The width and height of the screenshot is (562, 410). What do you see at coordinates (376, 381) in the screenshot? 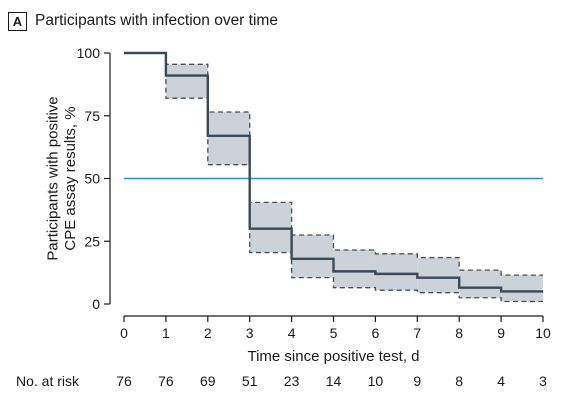
I see `risk-count: 10` at bounding box center [376, 381].